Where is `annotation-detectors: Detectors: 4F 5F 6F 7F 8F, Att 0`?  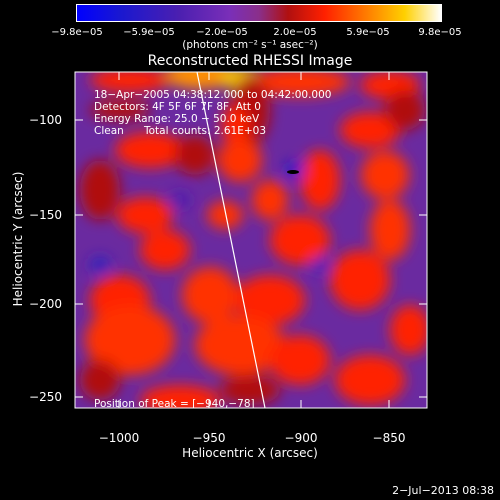
annotation-detectors: Detectors: 4F 5F 6F 7F 8F, Att 0 is located at coordinates (177, 107).